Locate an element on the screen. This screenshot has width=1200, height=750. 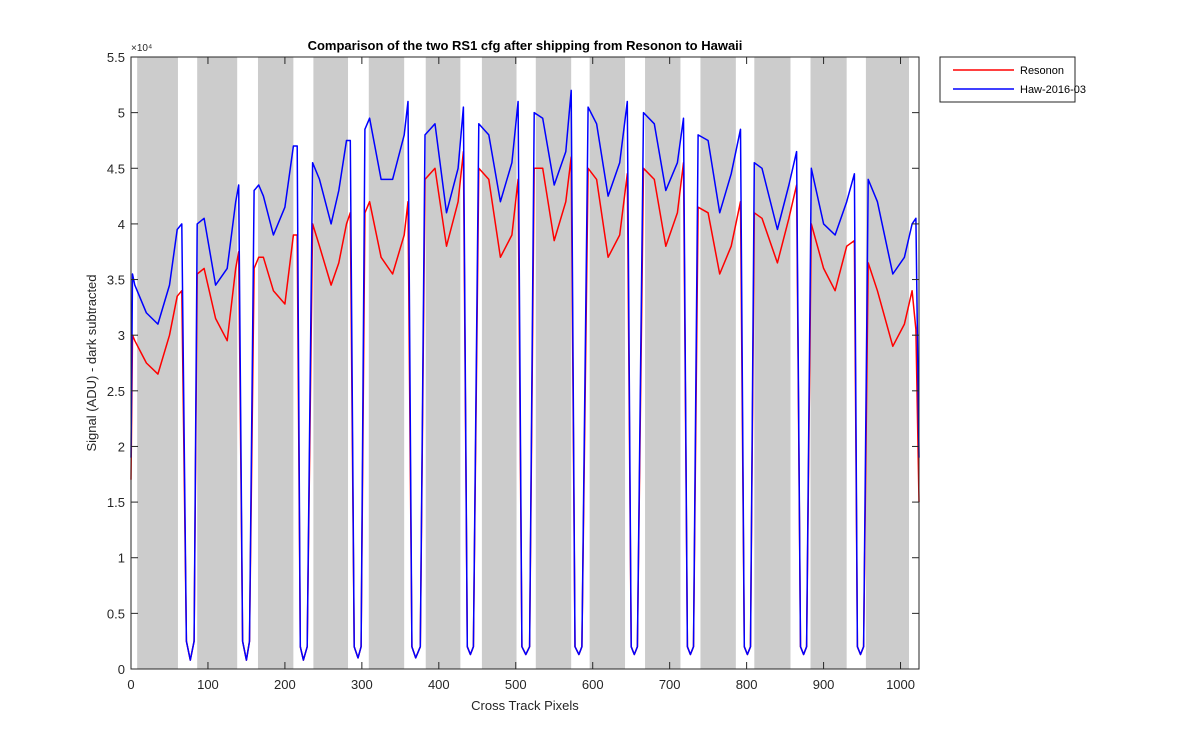
x-tick-label: 200 is located at coordinates (285, 684).